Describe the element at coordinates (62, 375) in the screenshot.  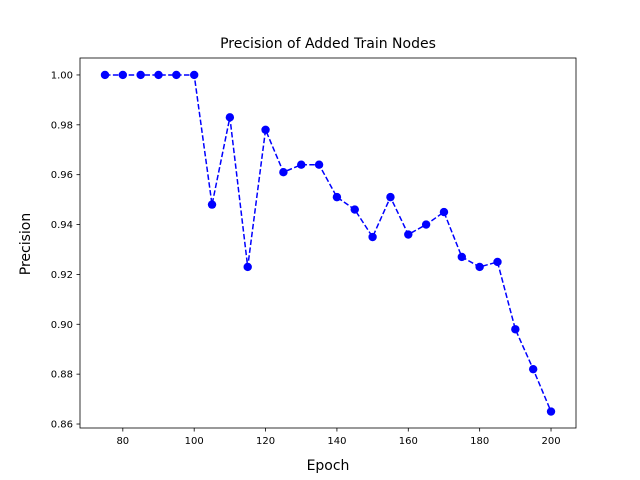
I see `y-tick-label: 0.88` at that location.